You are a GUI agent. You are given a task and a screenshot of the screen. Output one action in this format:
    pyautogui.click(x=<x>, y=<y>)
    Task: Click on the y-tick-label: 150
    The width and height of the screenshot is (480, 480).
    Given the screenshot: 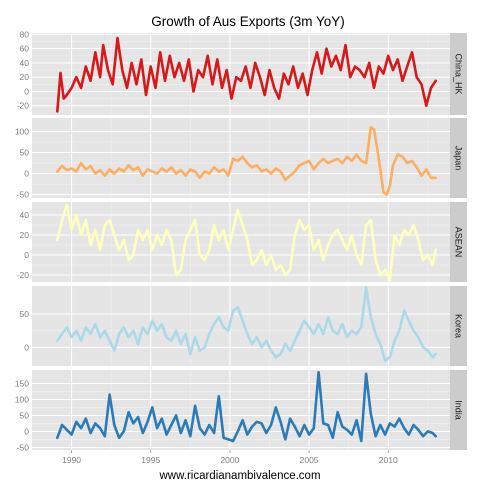 What is the action you would take?
    pyautogui.click(x=22, y=383)
    